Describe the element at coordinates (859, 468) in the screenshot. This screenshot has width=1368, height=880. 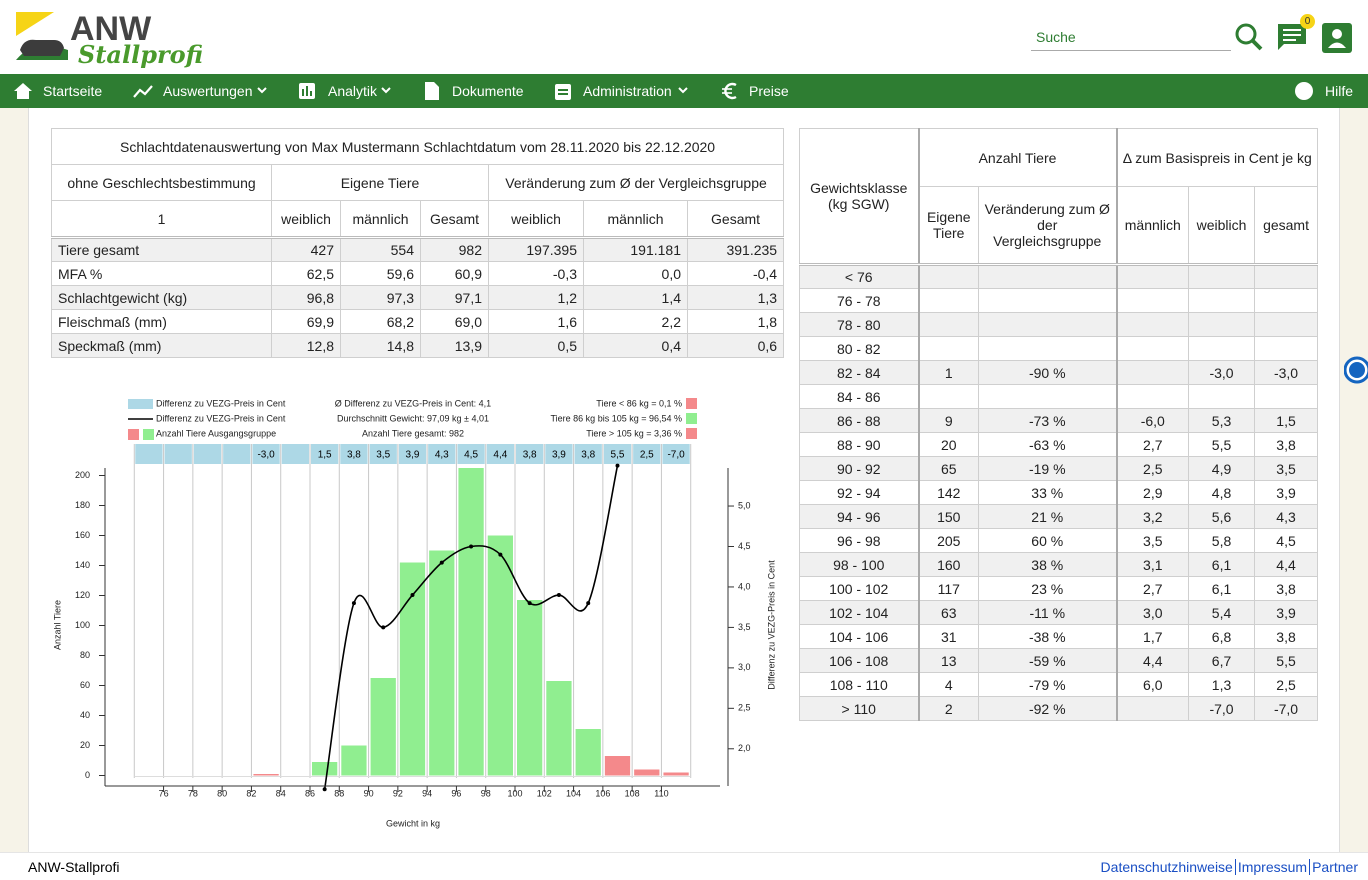
I see `cell: 90 - 92` at that location.